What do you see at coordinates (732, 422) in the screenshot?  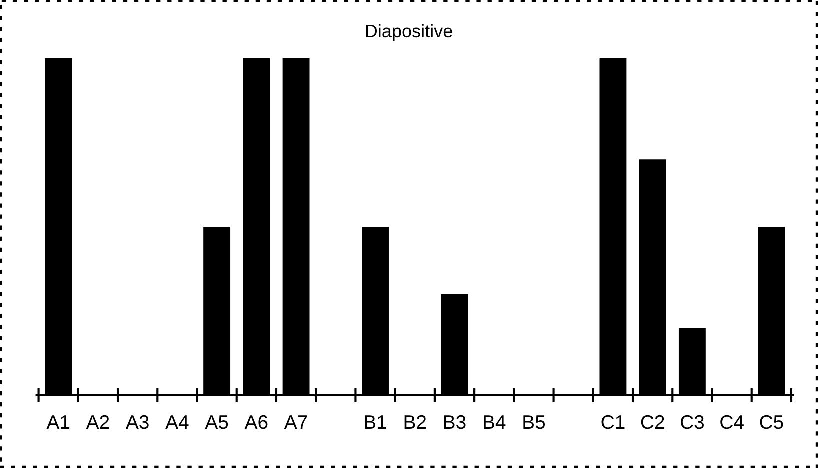 I see `x-tick-label: C4` at bounding box center [732, 422].